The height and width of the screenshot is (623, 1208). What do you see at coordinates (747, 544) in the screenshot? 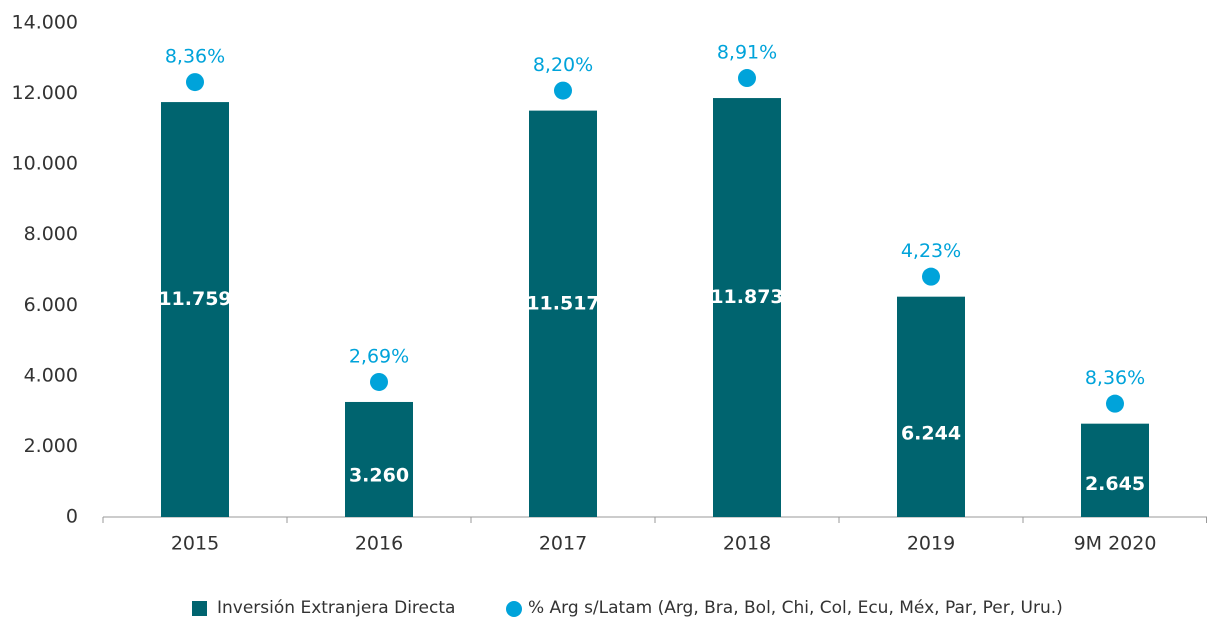
I see `x-tick-label: 2018` at bounding box center [747, 544].